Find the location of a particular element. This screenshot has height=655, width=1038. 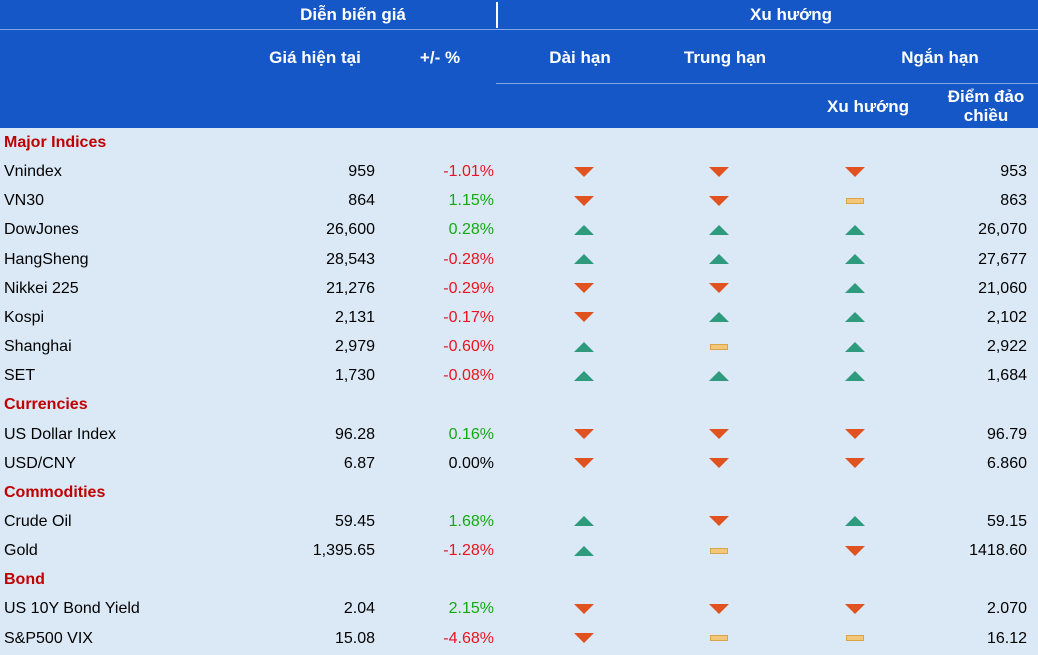

percent-change: 0.16% is located at coordinates (471, 434).